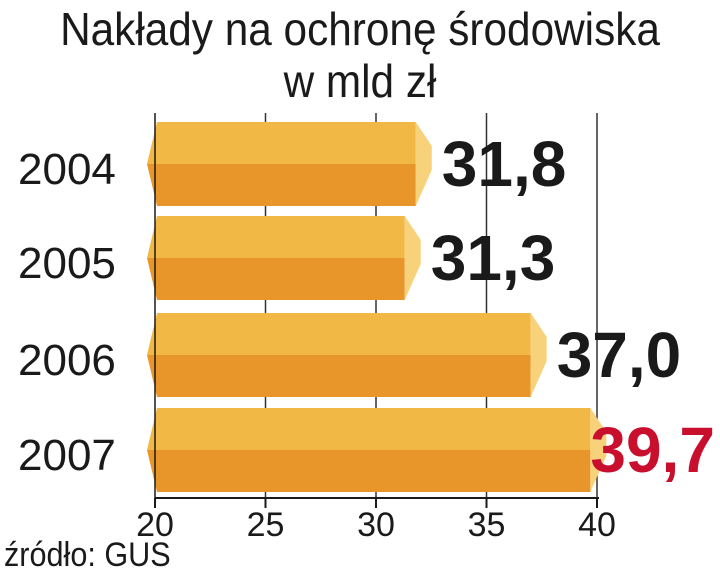 Image resolution: width=720 pixels, height=577 pixels. I want to click on bar-2006-top, so click(339, 334).